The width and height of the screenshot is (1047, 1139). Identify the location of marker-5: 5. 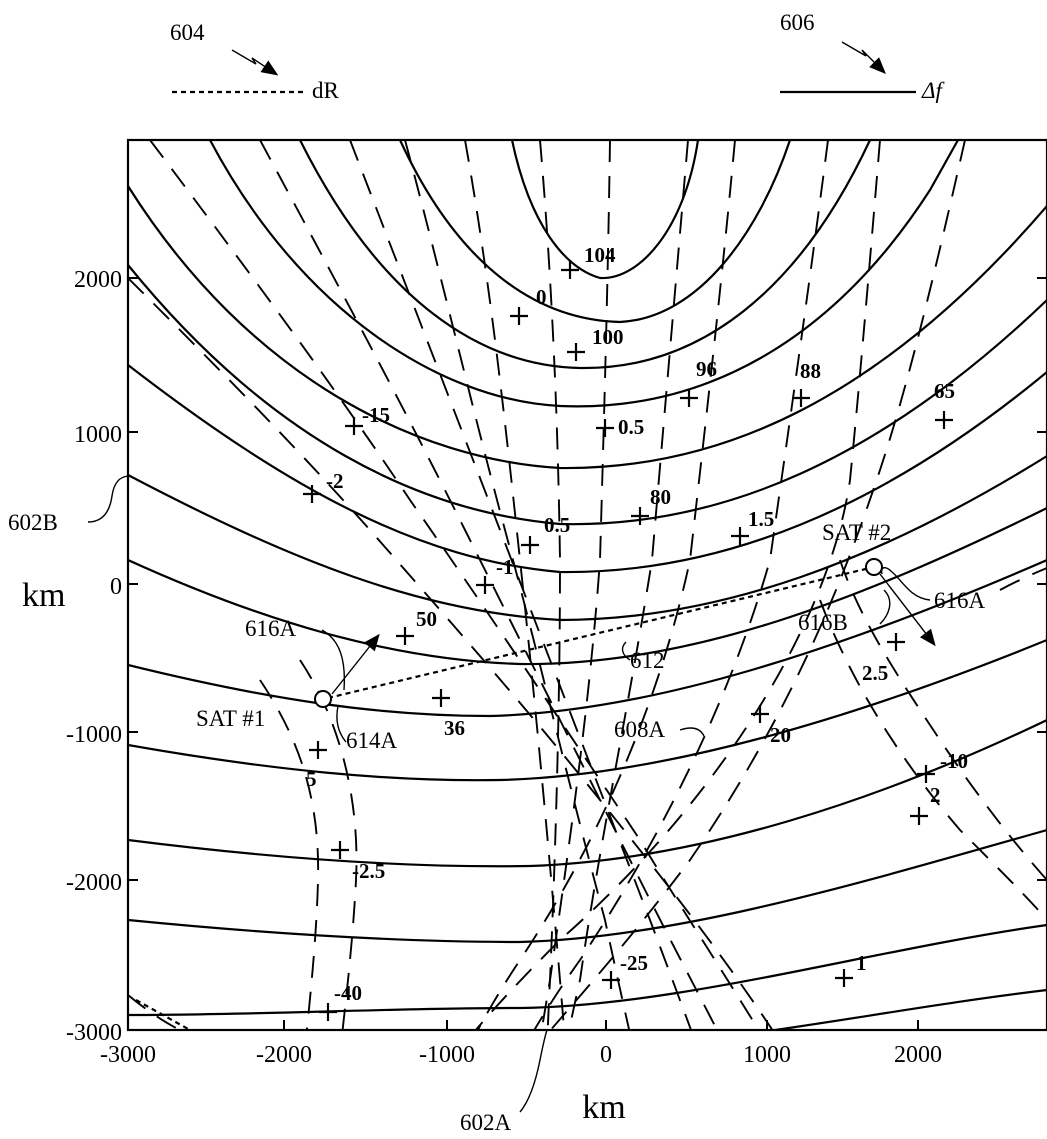
(316, 766).